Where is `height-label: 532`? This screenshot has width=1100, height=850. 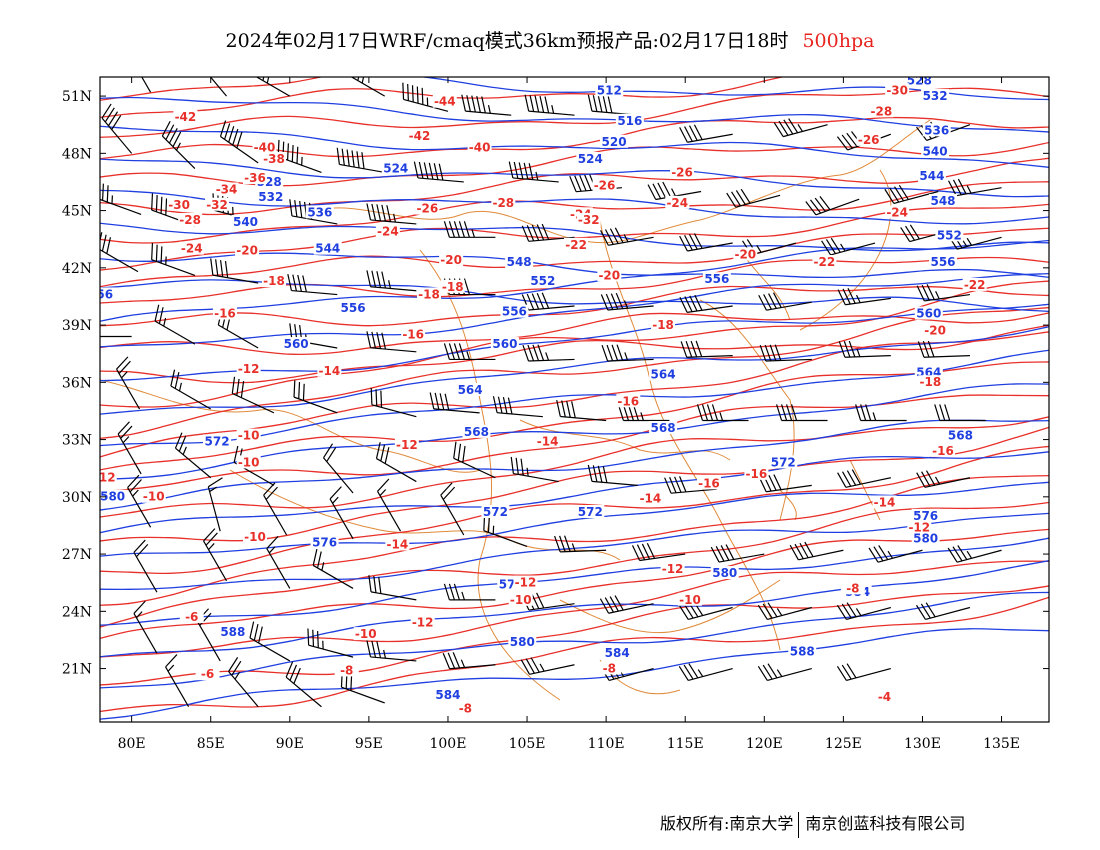
height-label: 532 is located at coordinates (935, 96).